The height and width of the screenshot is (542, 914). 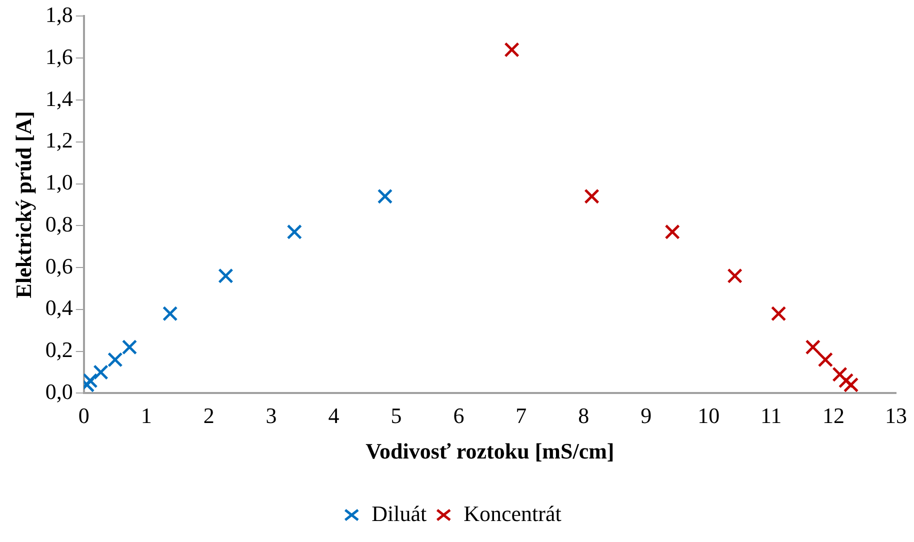 What do you see at coordinates (396, 415) in the screenshot?
I see `x-tick-label: 5` at bounding box center [396, 415].